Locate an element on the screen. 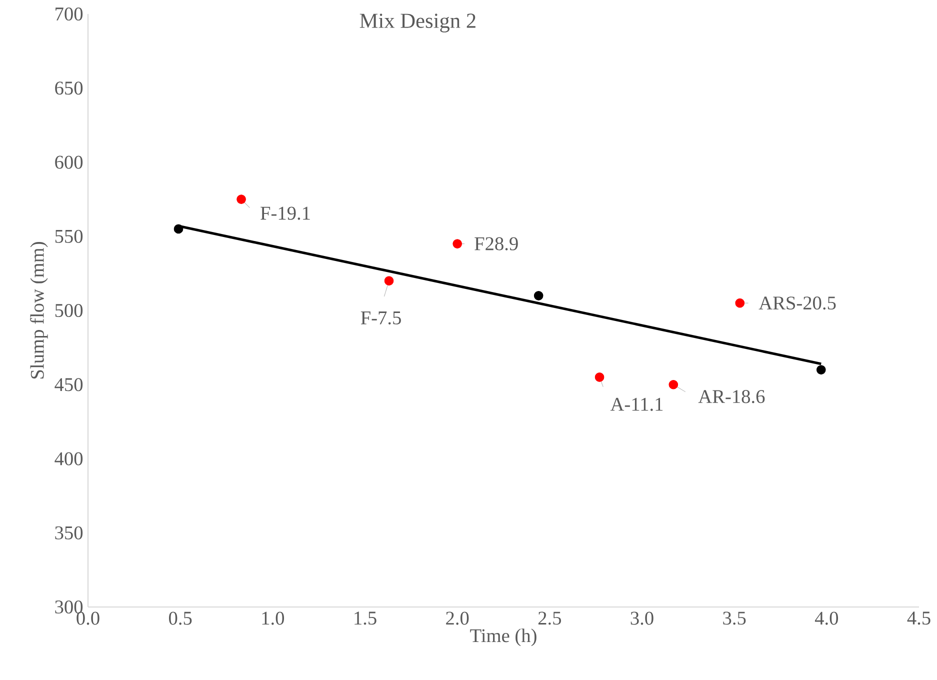  y-tick-label: 450 is located at coordinates (68, 385).